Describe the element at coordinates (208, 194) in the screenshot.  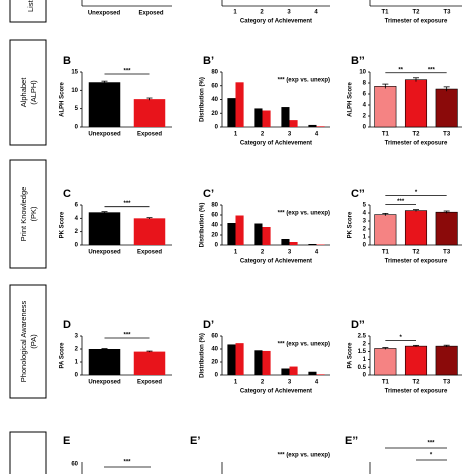
I see `panel-letter: C’` at that location.